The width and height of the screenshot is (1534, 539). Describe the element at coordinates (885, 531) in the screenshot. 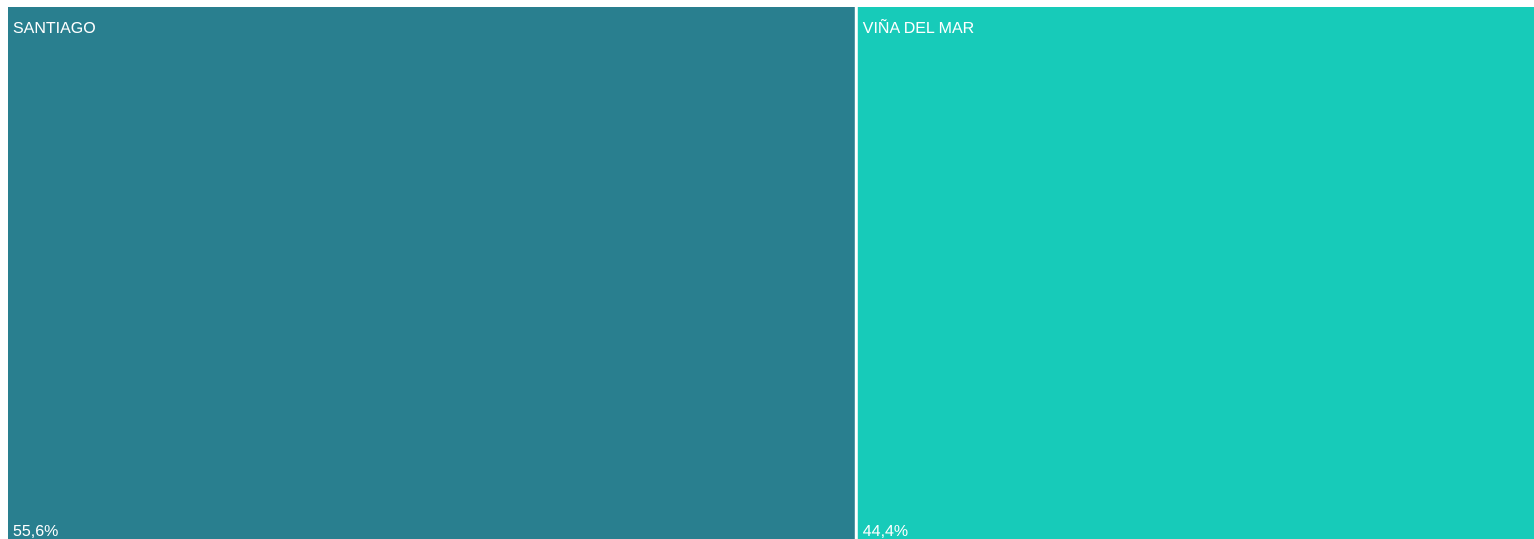

I see `tile-value-label: 44,4%` at that location.